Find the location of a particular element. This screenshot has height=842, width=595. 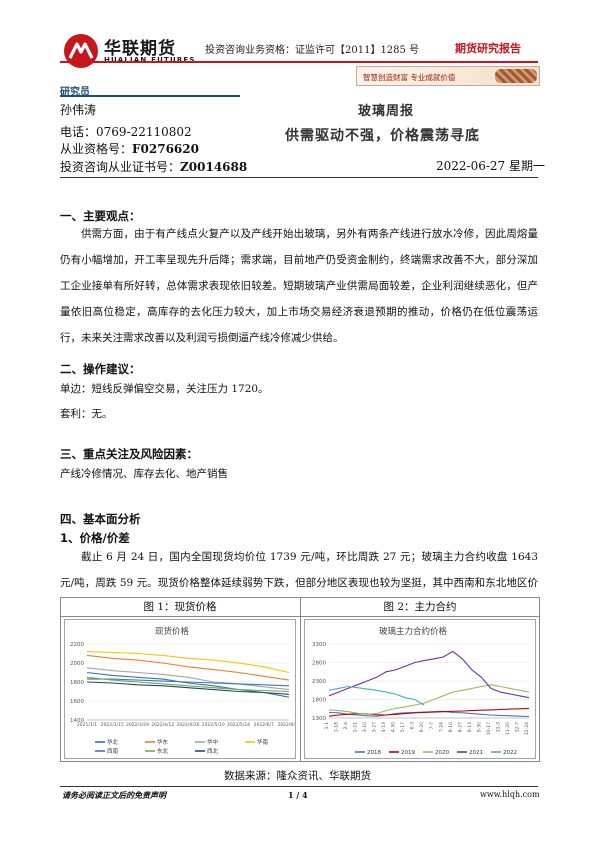

x-tick-label: 8-10 is located at coordinates (451, 727).